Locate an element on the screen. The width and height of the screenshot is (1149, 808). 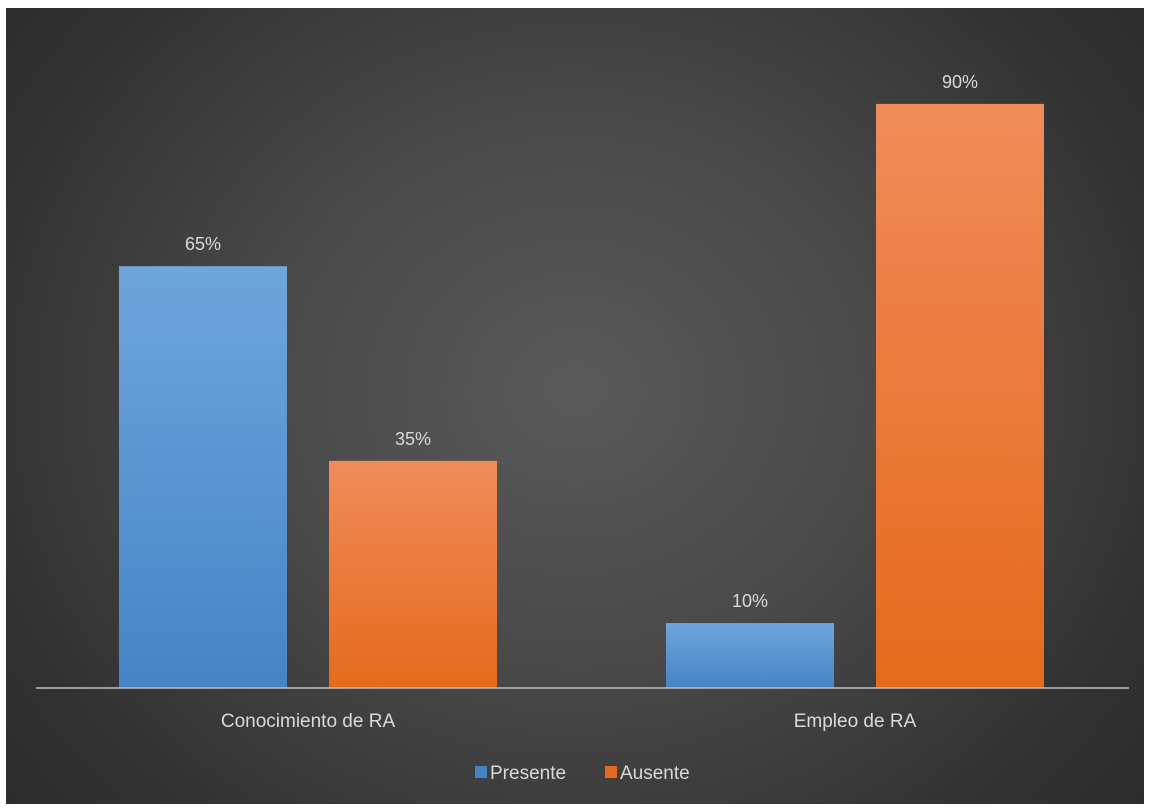
legend: Presente Ausente is located at coordinates (582, 773).